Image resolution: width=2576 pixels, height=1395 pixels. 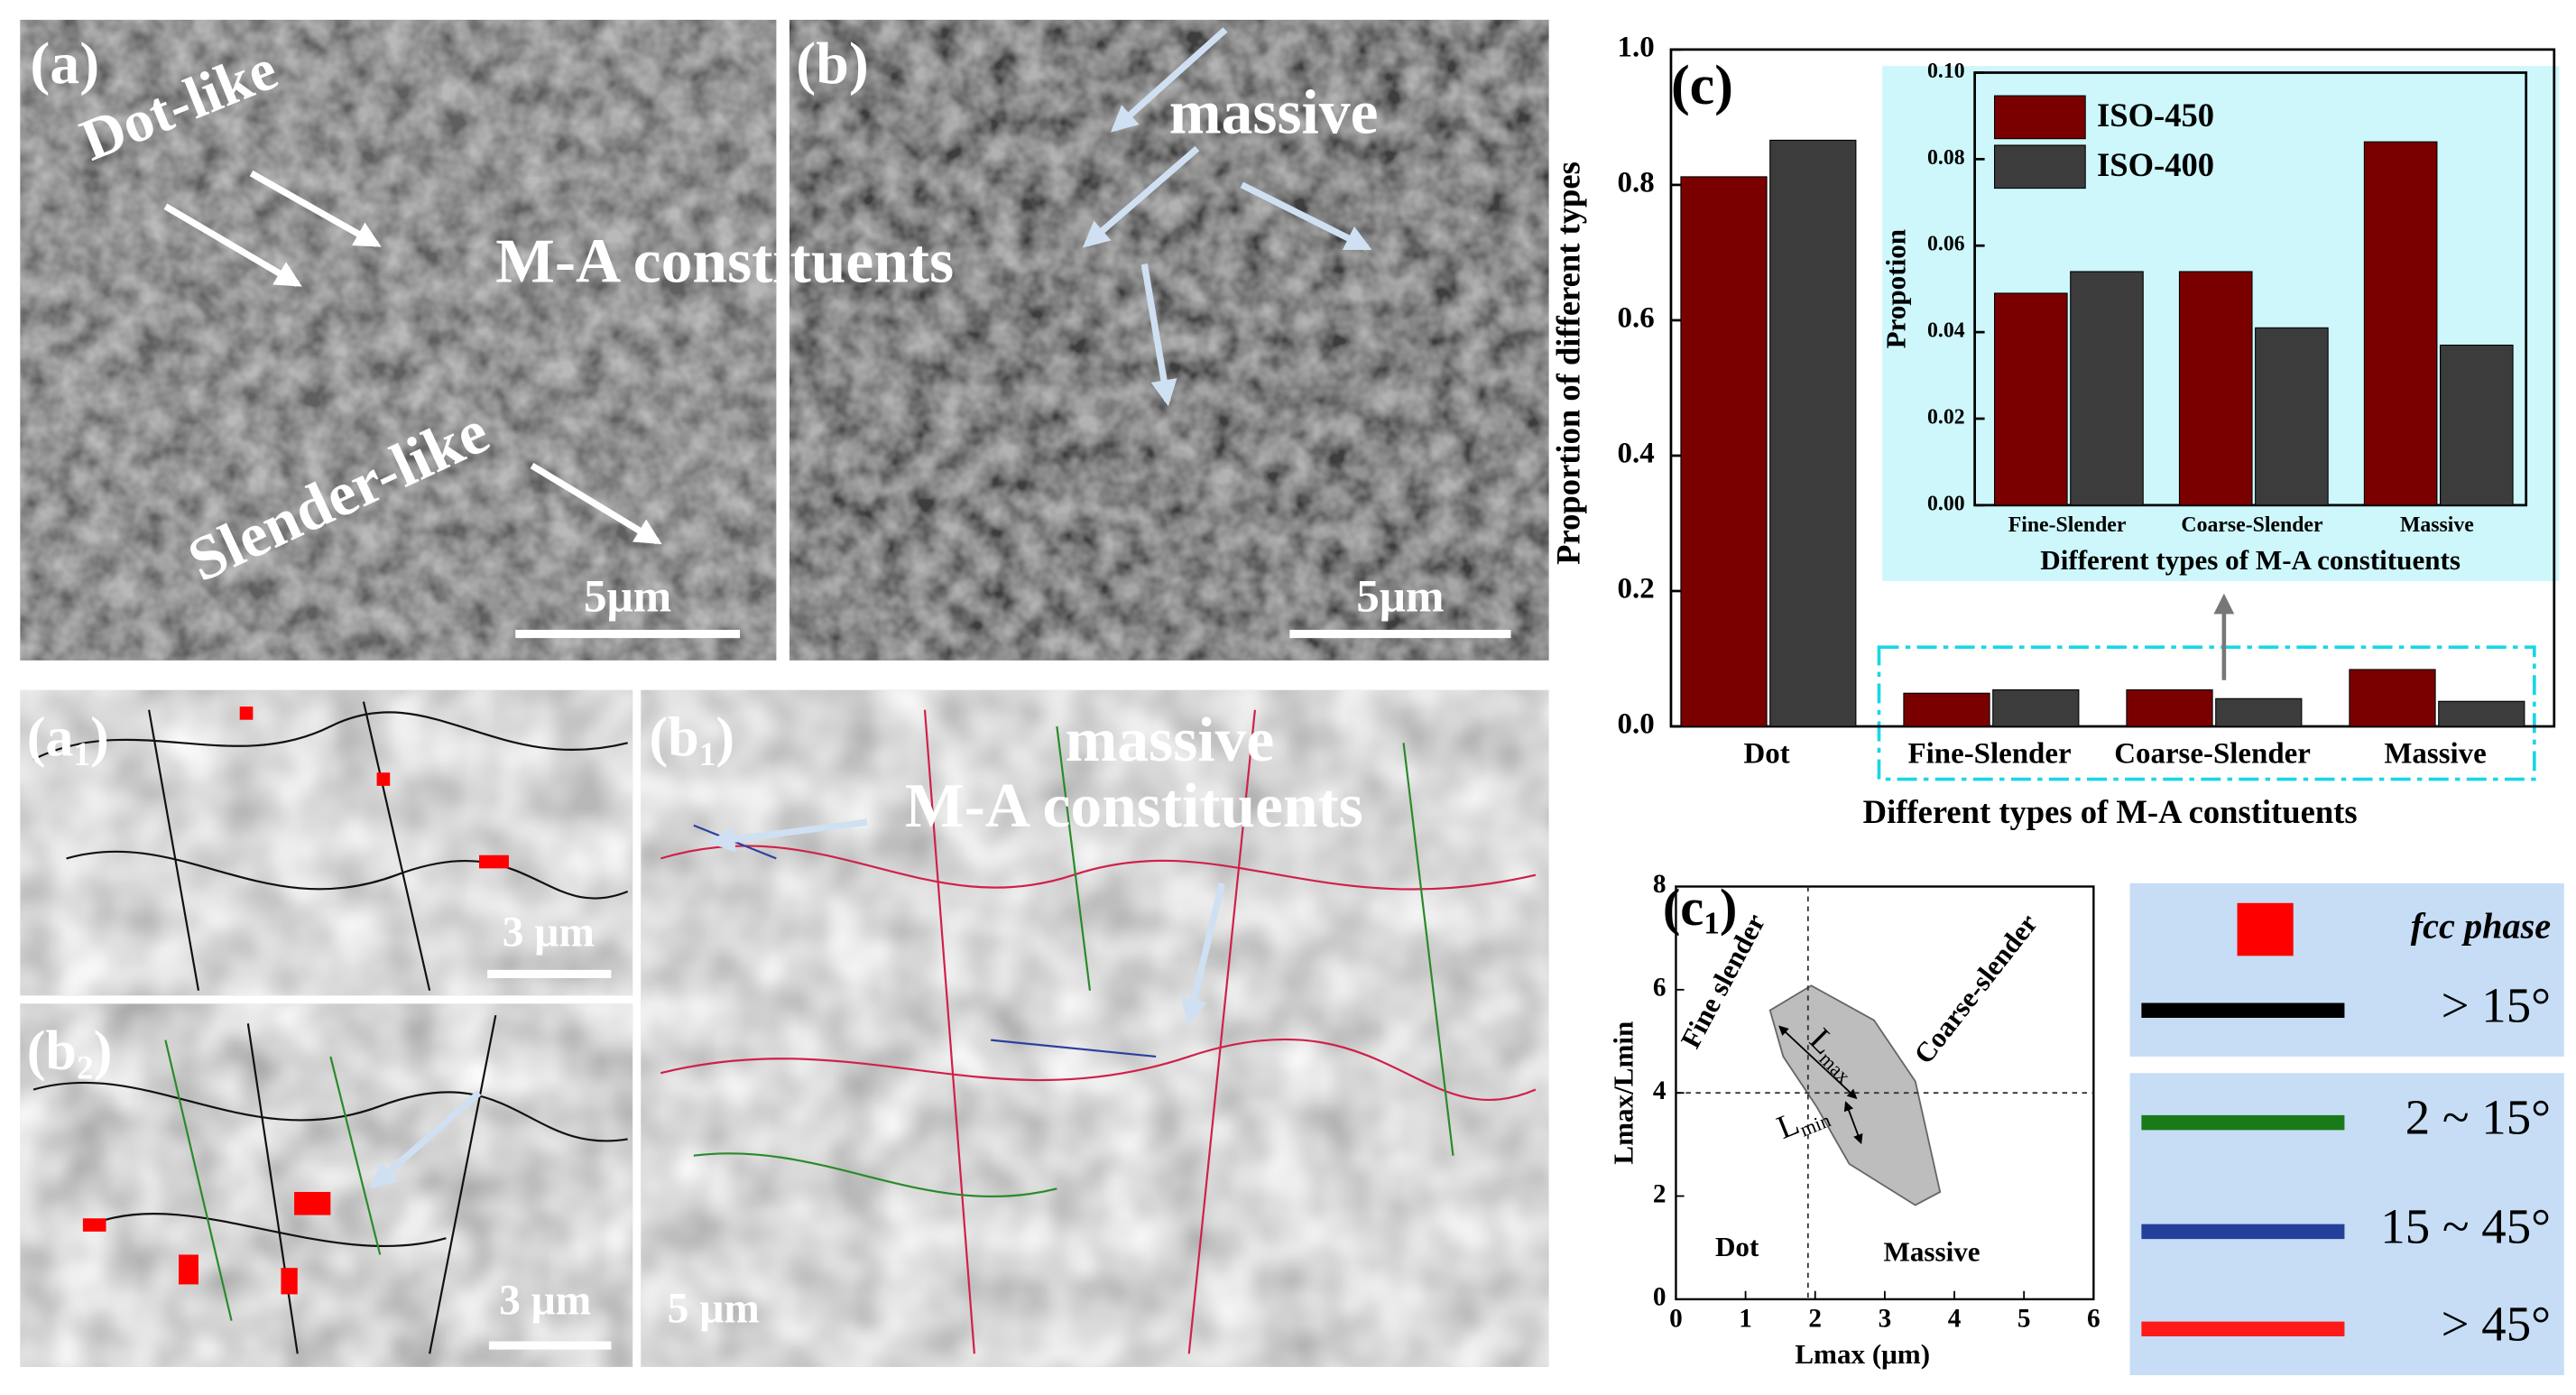 What do you see at coordinates (1896, 289) in the screenshot?
I see `y-axis-title: Propotion` at bounding box center [1896, 289].